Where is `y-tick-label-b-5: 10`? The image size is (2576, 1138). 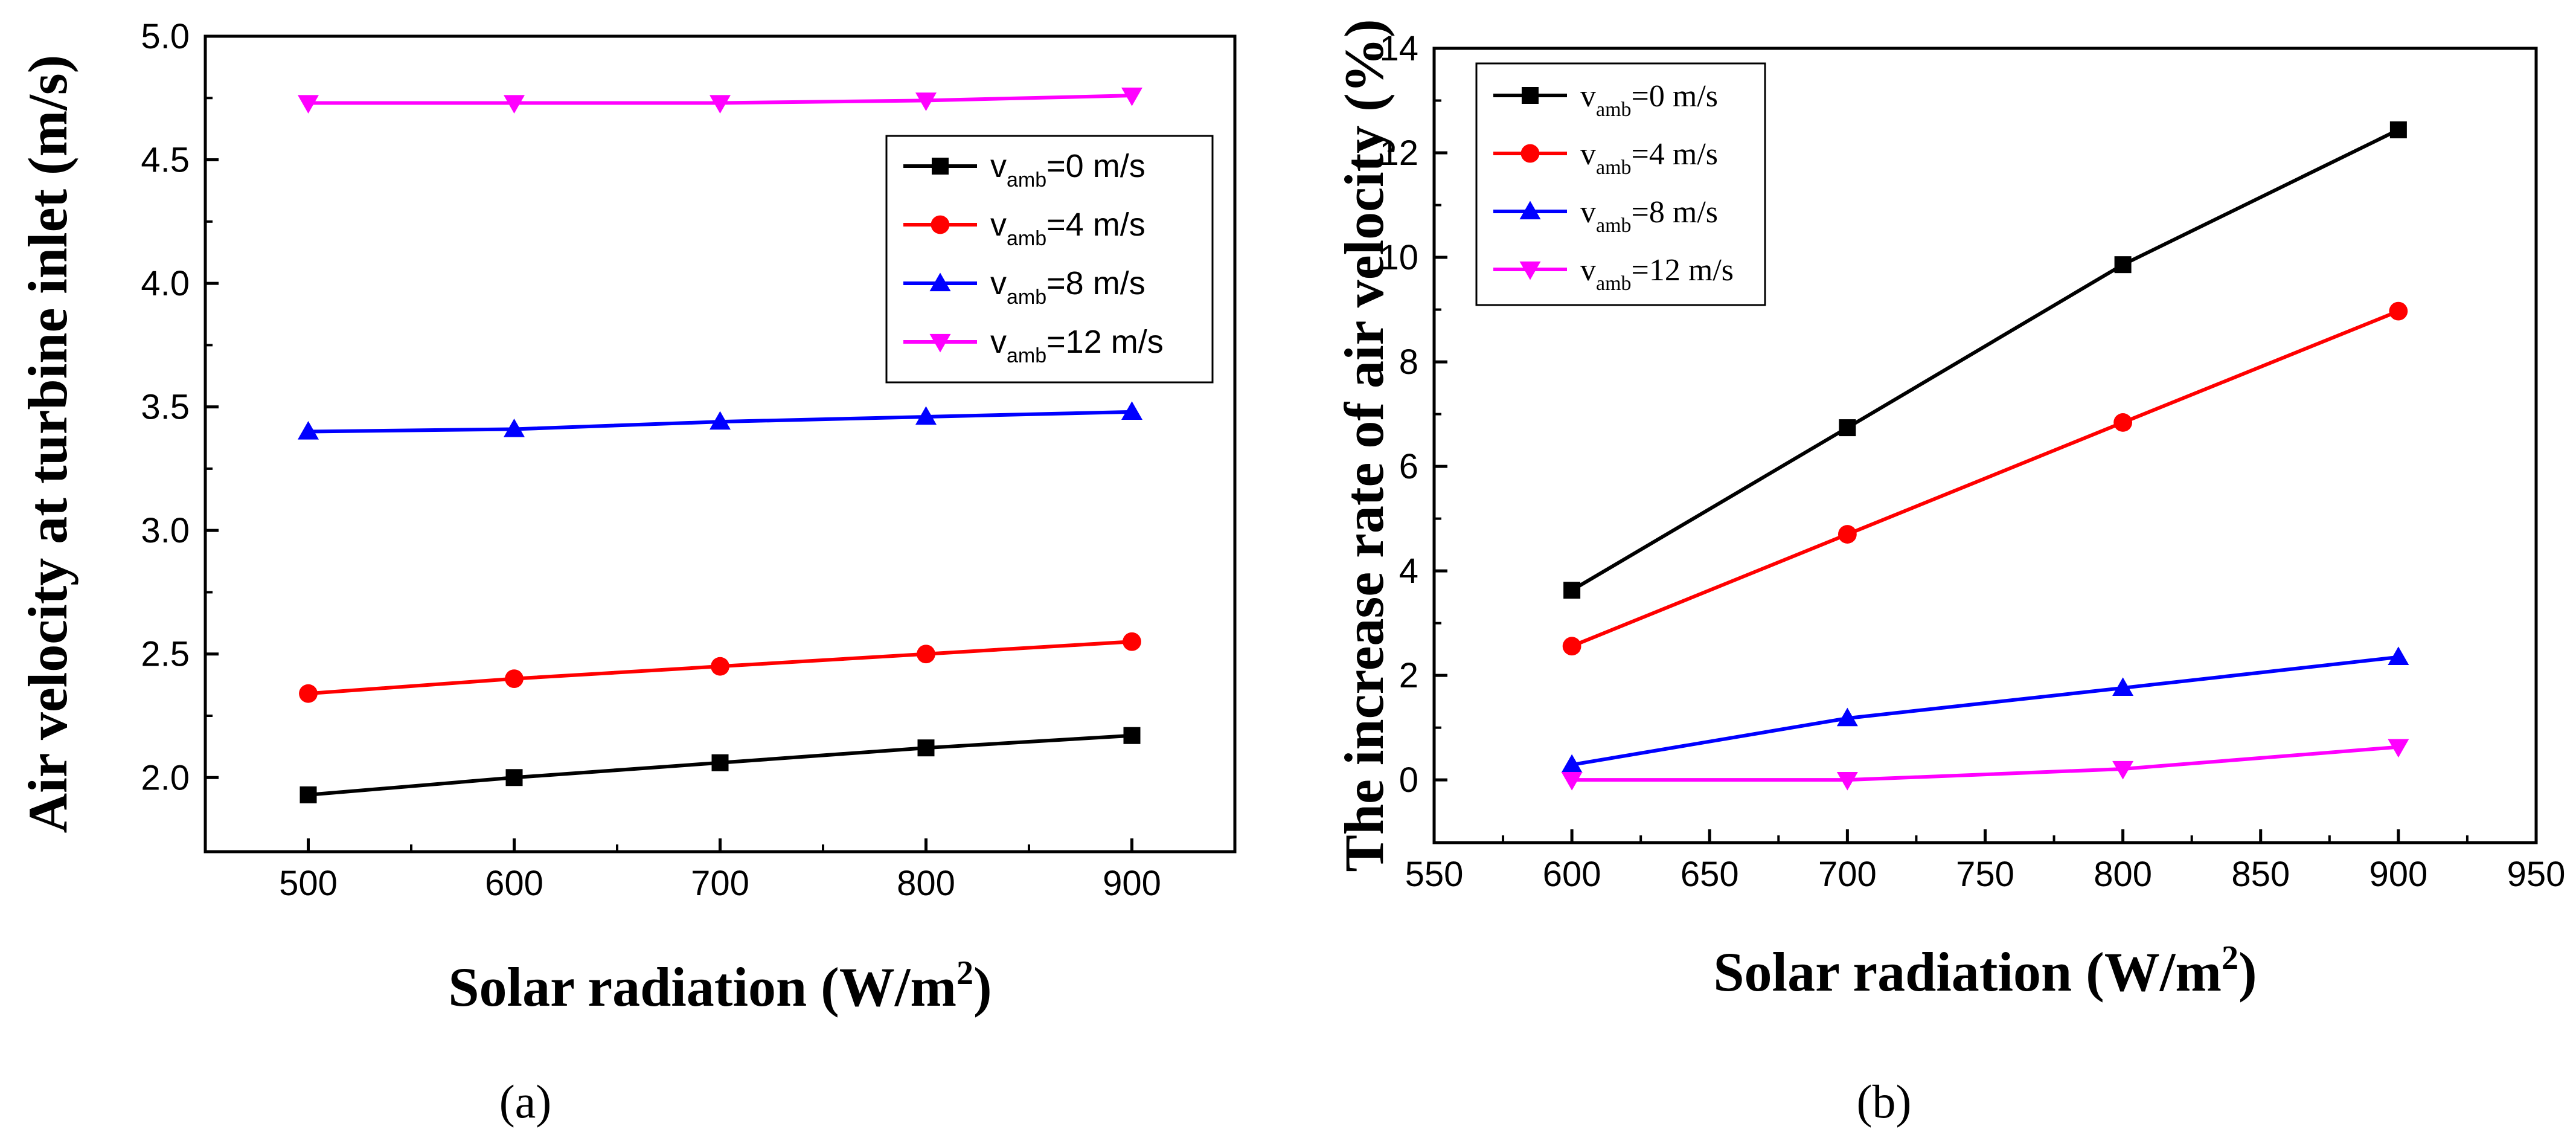
y-tick-label-b-5: 10 is located at coordinates (1398, 257).